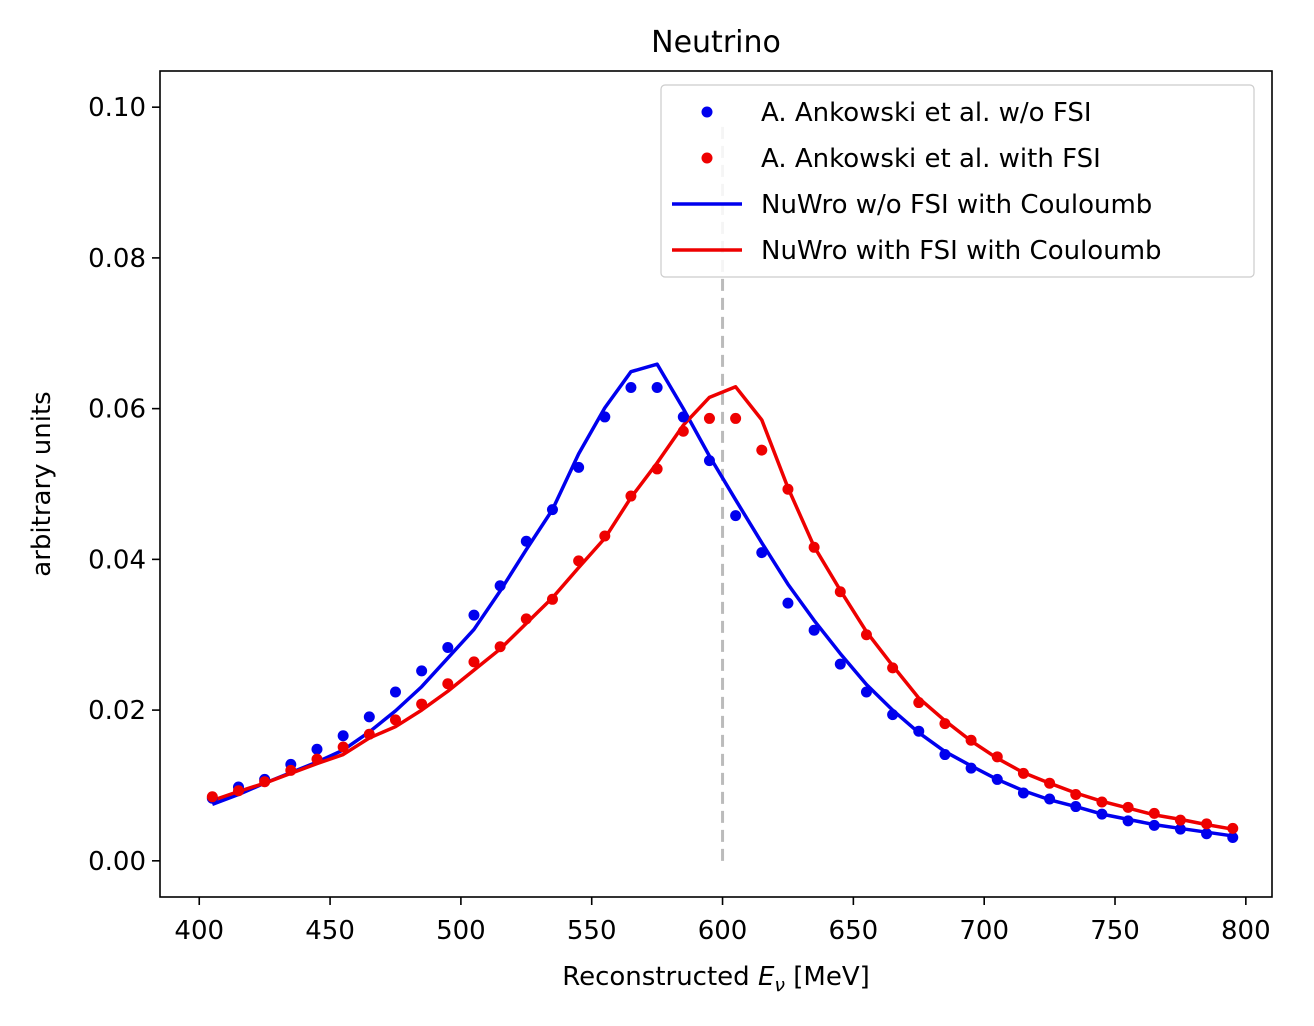  I want to click on x-tick-label-800: 800, so click(1246, 931).